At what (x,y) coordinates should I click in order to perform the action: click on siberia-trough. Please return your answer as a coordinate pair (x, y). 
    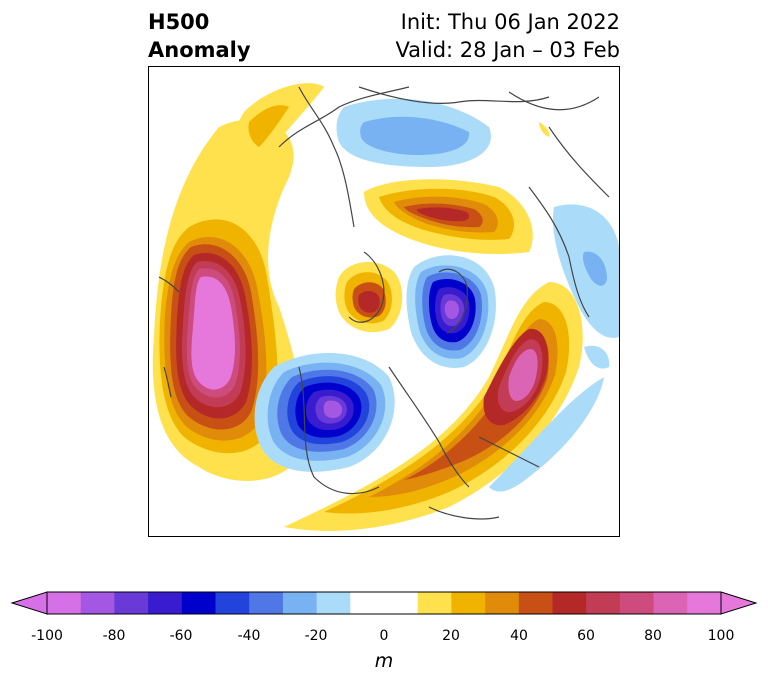
    Looking at the image, I should click on (413, 132).